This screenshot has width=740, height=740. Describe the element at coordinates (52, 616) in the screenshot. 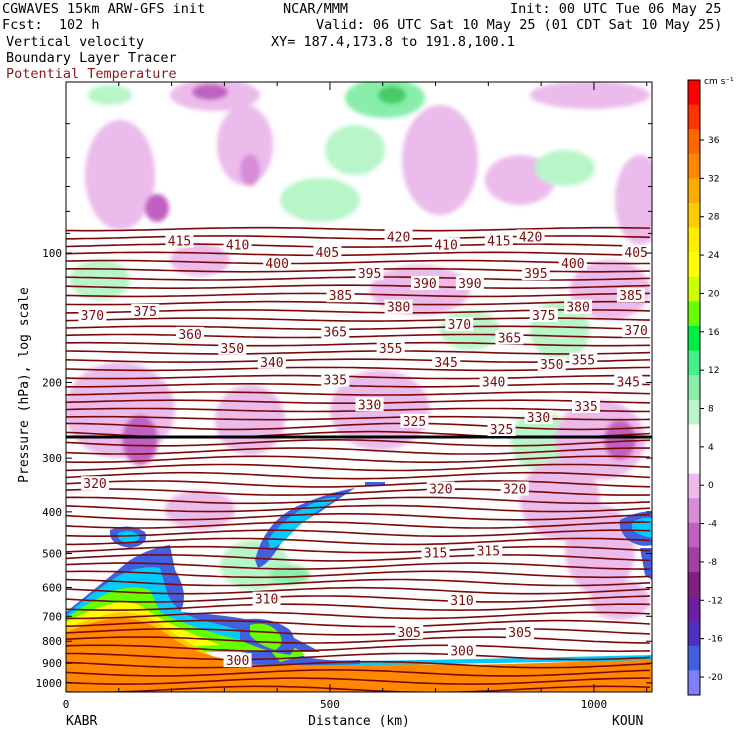

I see `y-tick-label: 700` at that location.